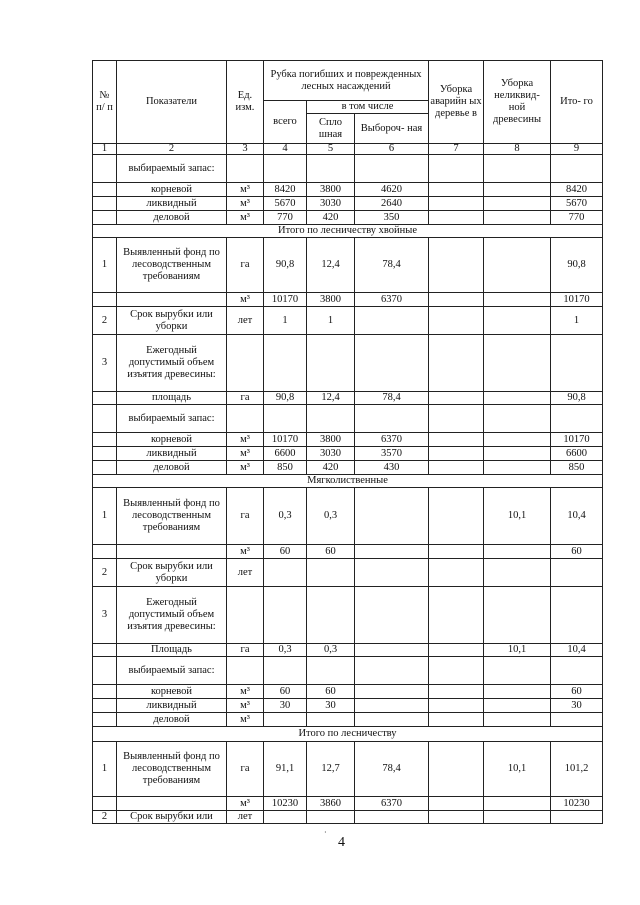 The width and height of the screenshot is (640, 905). What do you see at coordinates (330, 203) in the screenshot?
I see `table-cell: 3030` at bounding box center [330, 203].